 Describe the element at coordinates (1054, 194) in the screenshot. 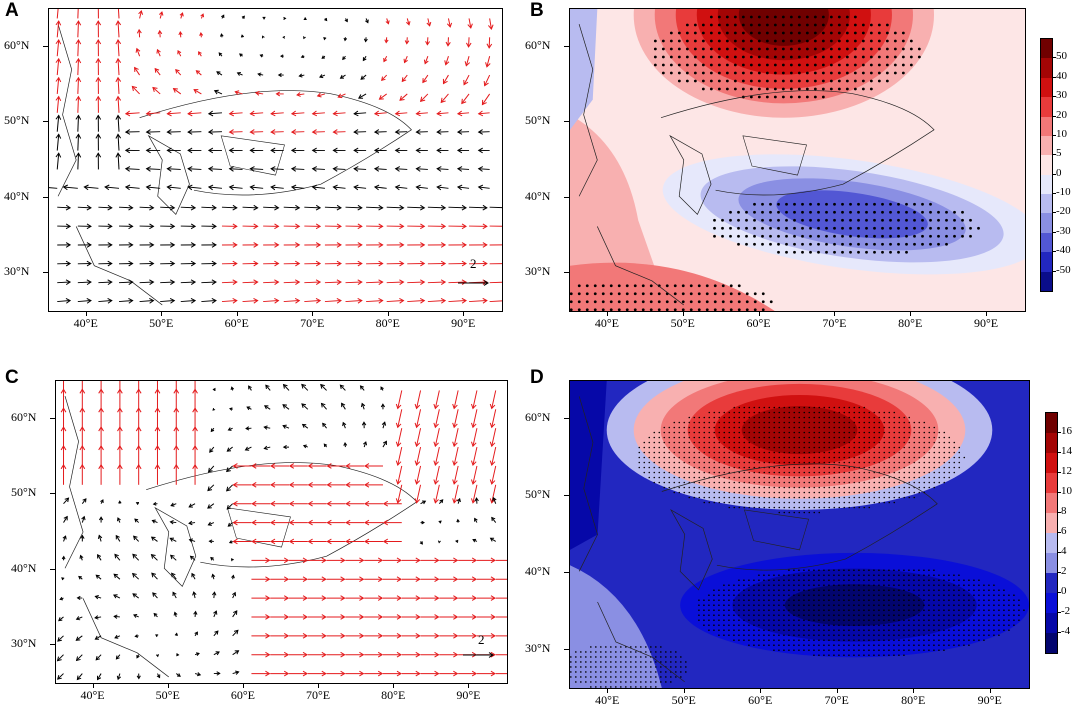

I see `colorbar-tick` at that location.